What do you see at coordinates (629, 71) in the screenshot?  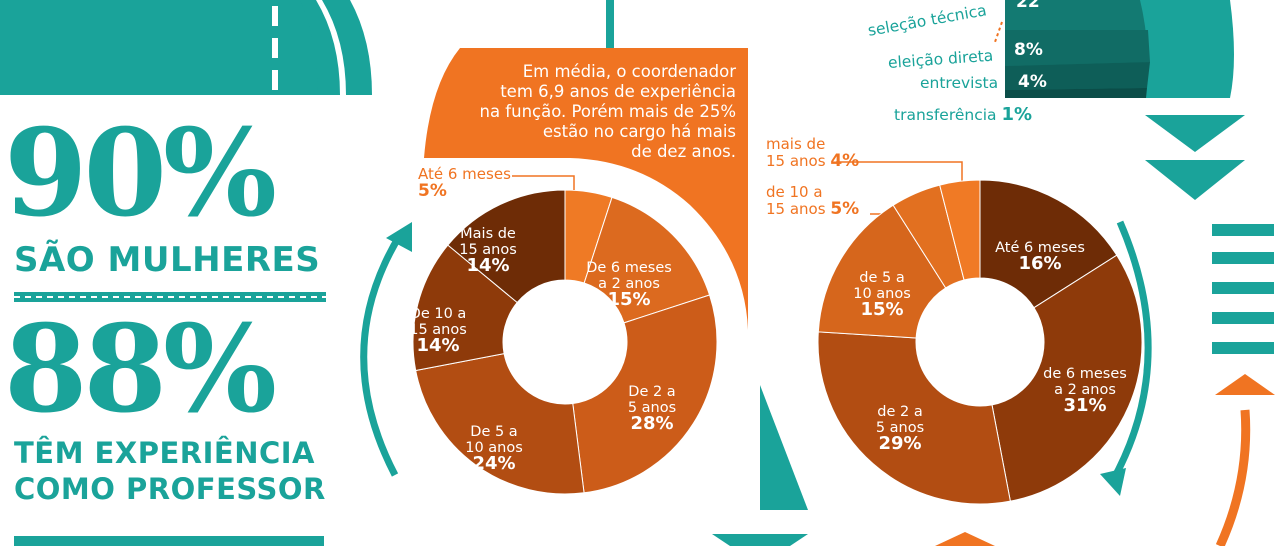 I see `note-line: Em média, o coordenador` at bounding box center [629, 71].